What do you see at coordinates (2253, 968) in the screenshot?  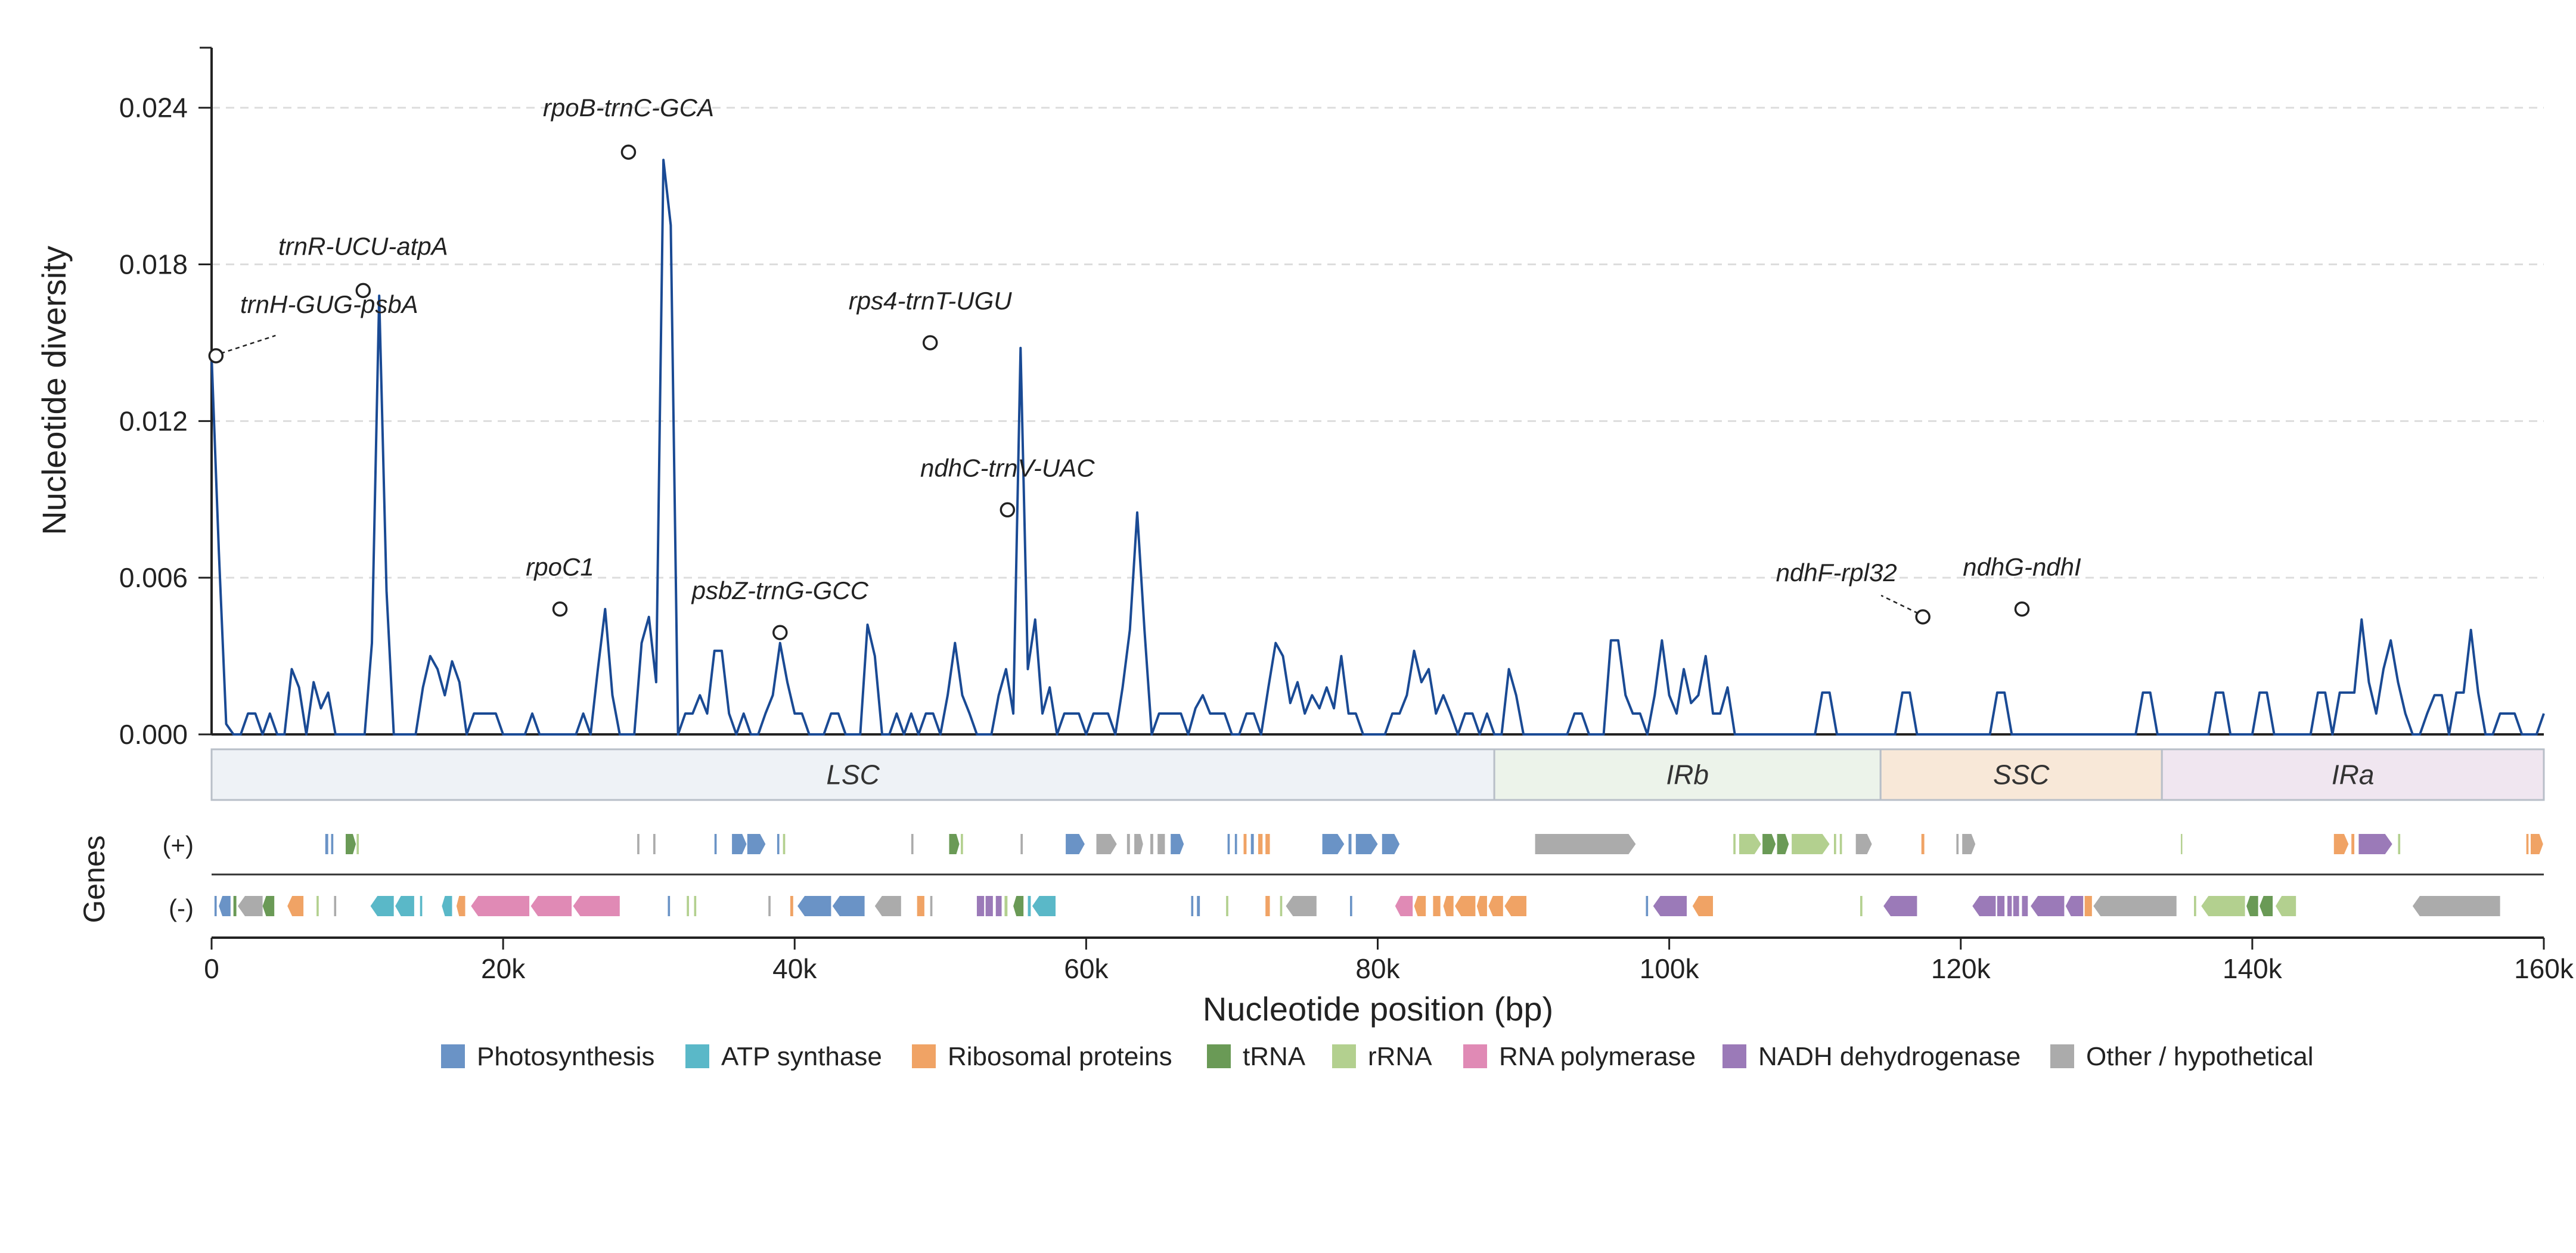 I see `x-tick-label: 140k` at bounding box center [2253, 968].